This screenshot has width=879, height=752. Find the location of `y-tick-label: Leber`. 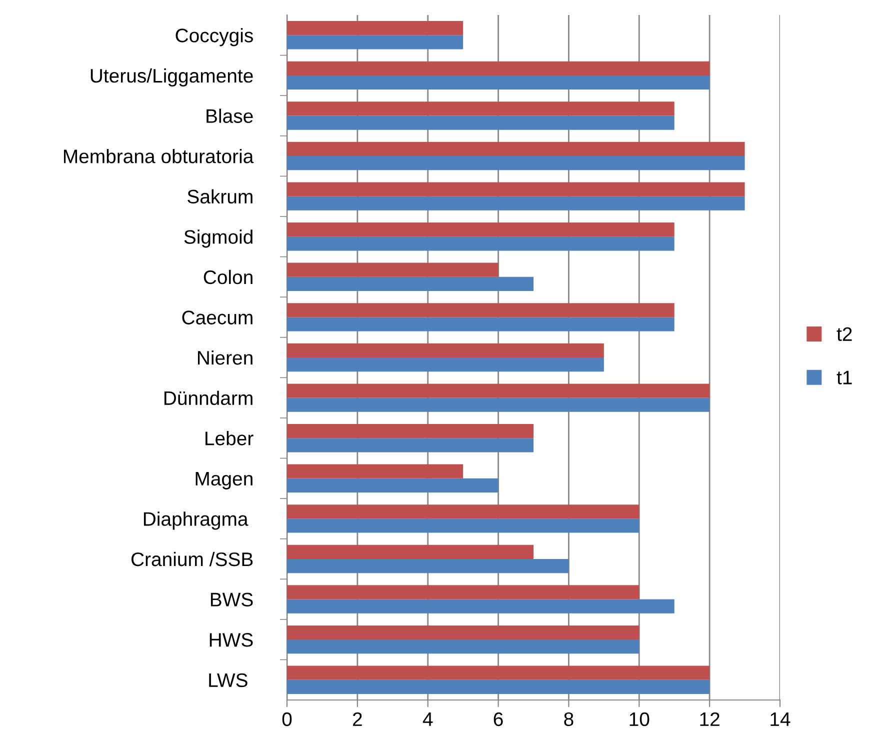

y-tick-label: Leber is located at coordinates (230, 438).